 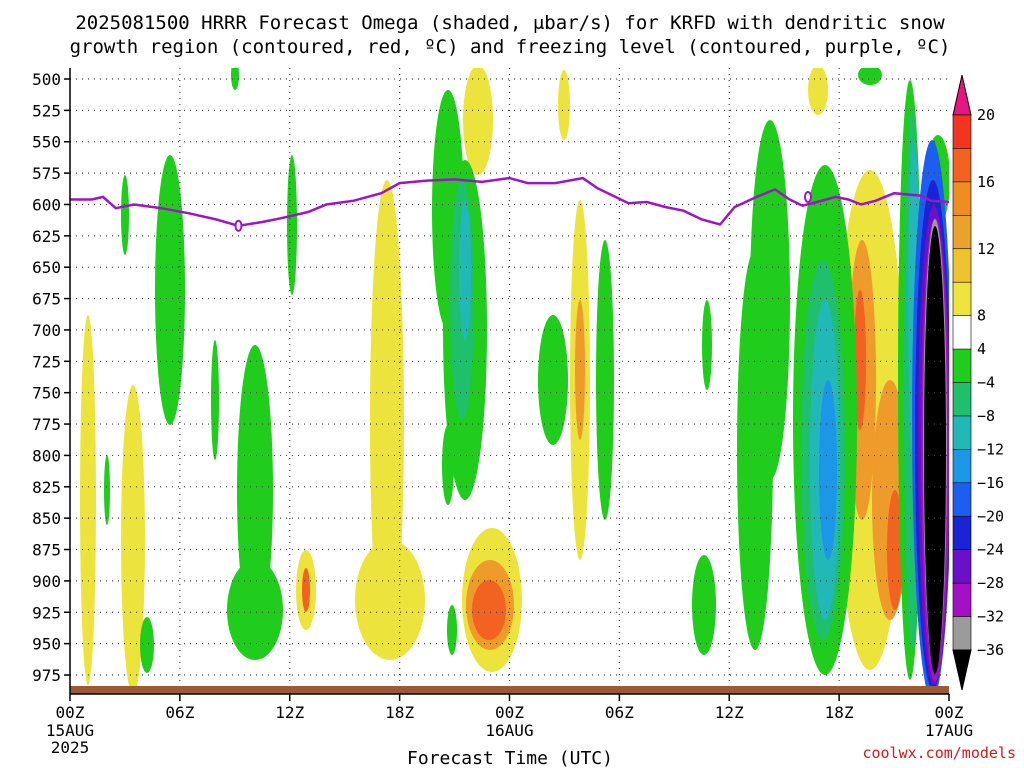 I want to click on y-tick-label: 725, so click(x=46, y=361).